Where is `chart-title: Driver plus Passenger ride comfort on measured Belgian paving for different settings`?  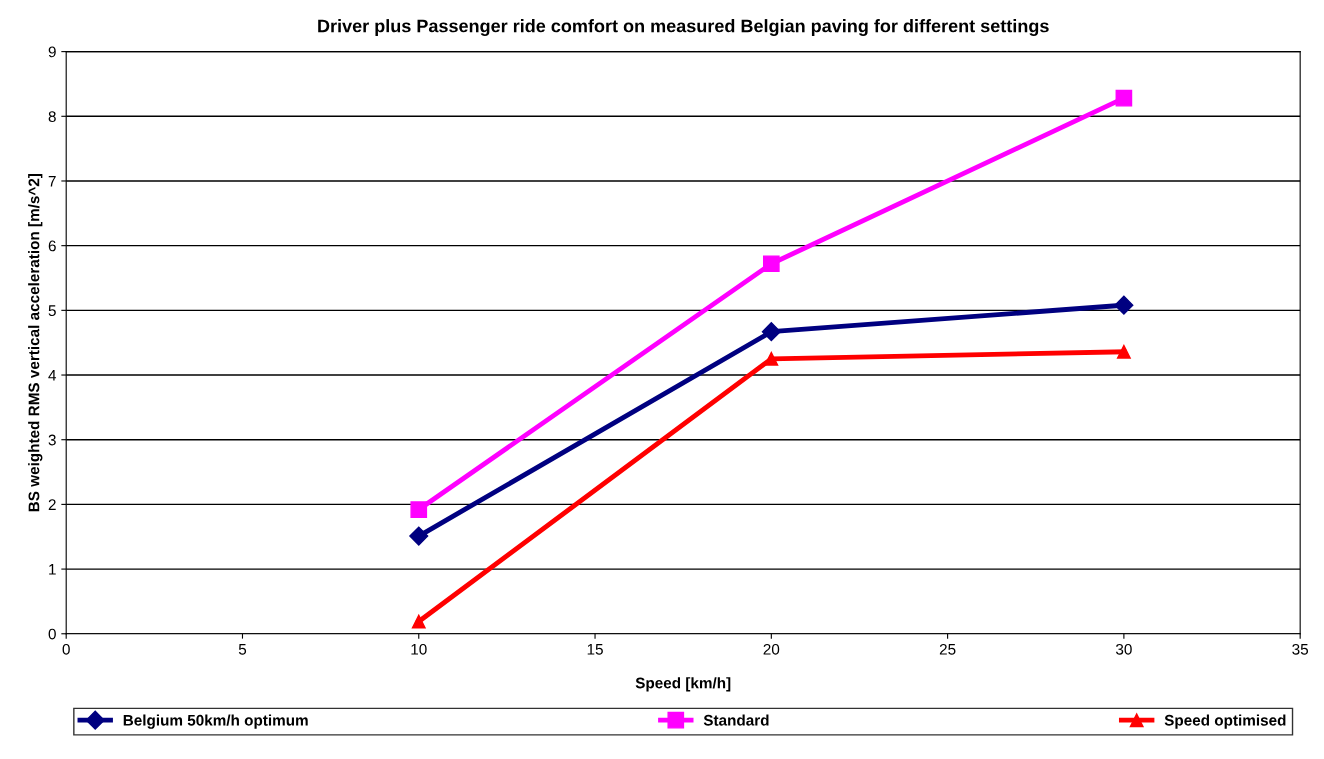
chart-title: Driver plus Passenger ride comfort on measured Belgian paving for different settings is located at coordinates (683, 27).